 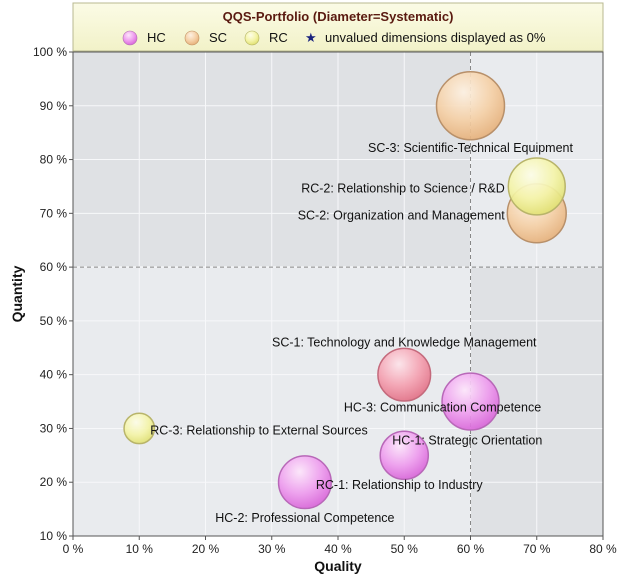 What do you see at coordinates (54, 213) in the screenshot?
I see `y-tick-label: 70 %` at bounding box center [54, 213].